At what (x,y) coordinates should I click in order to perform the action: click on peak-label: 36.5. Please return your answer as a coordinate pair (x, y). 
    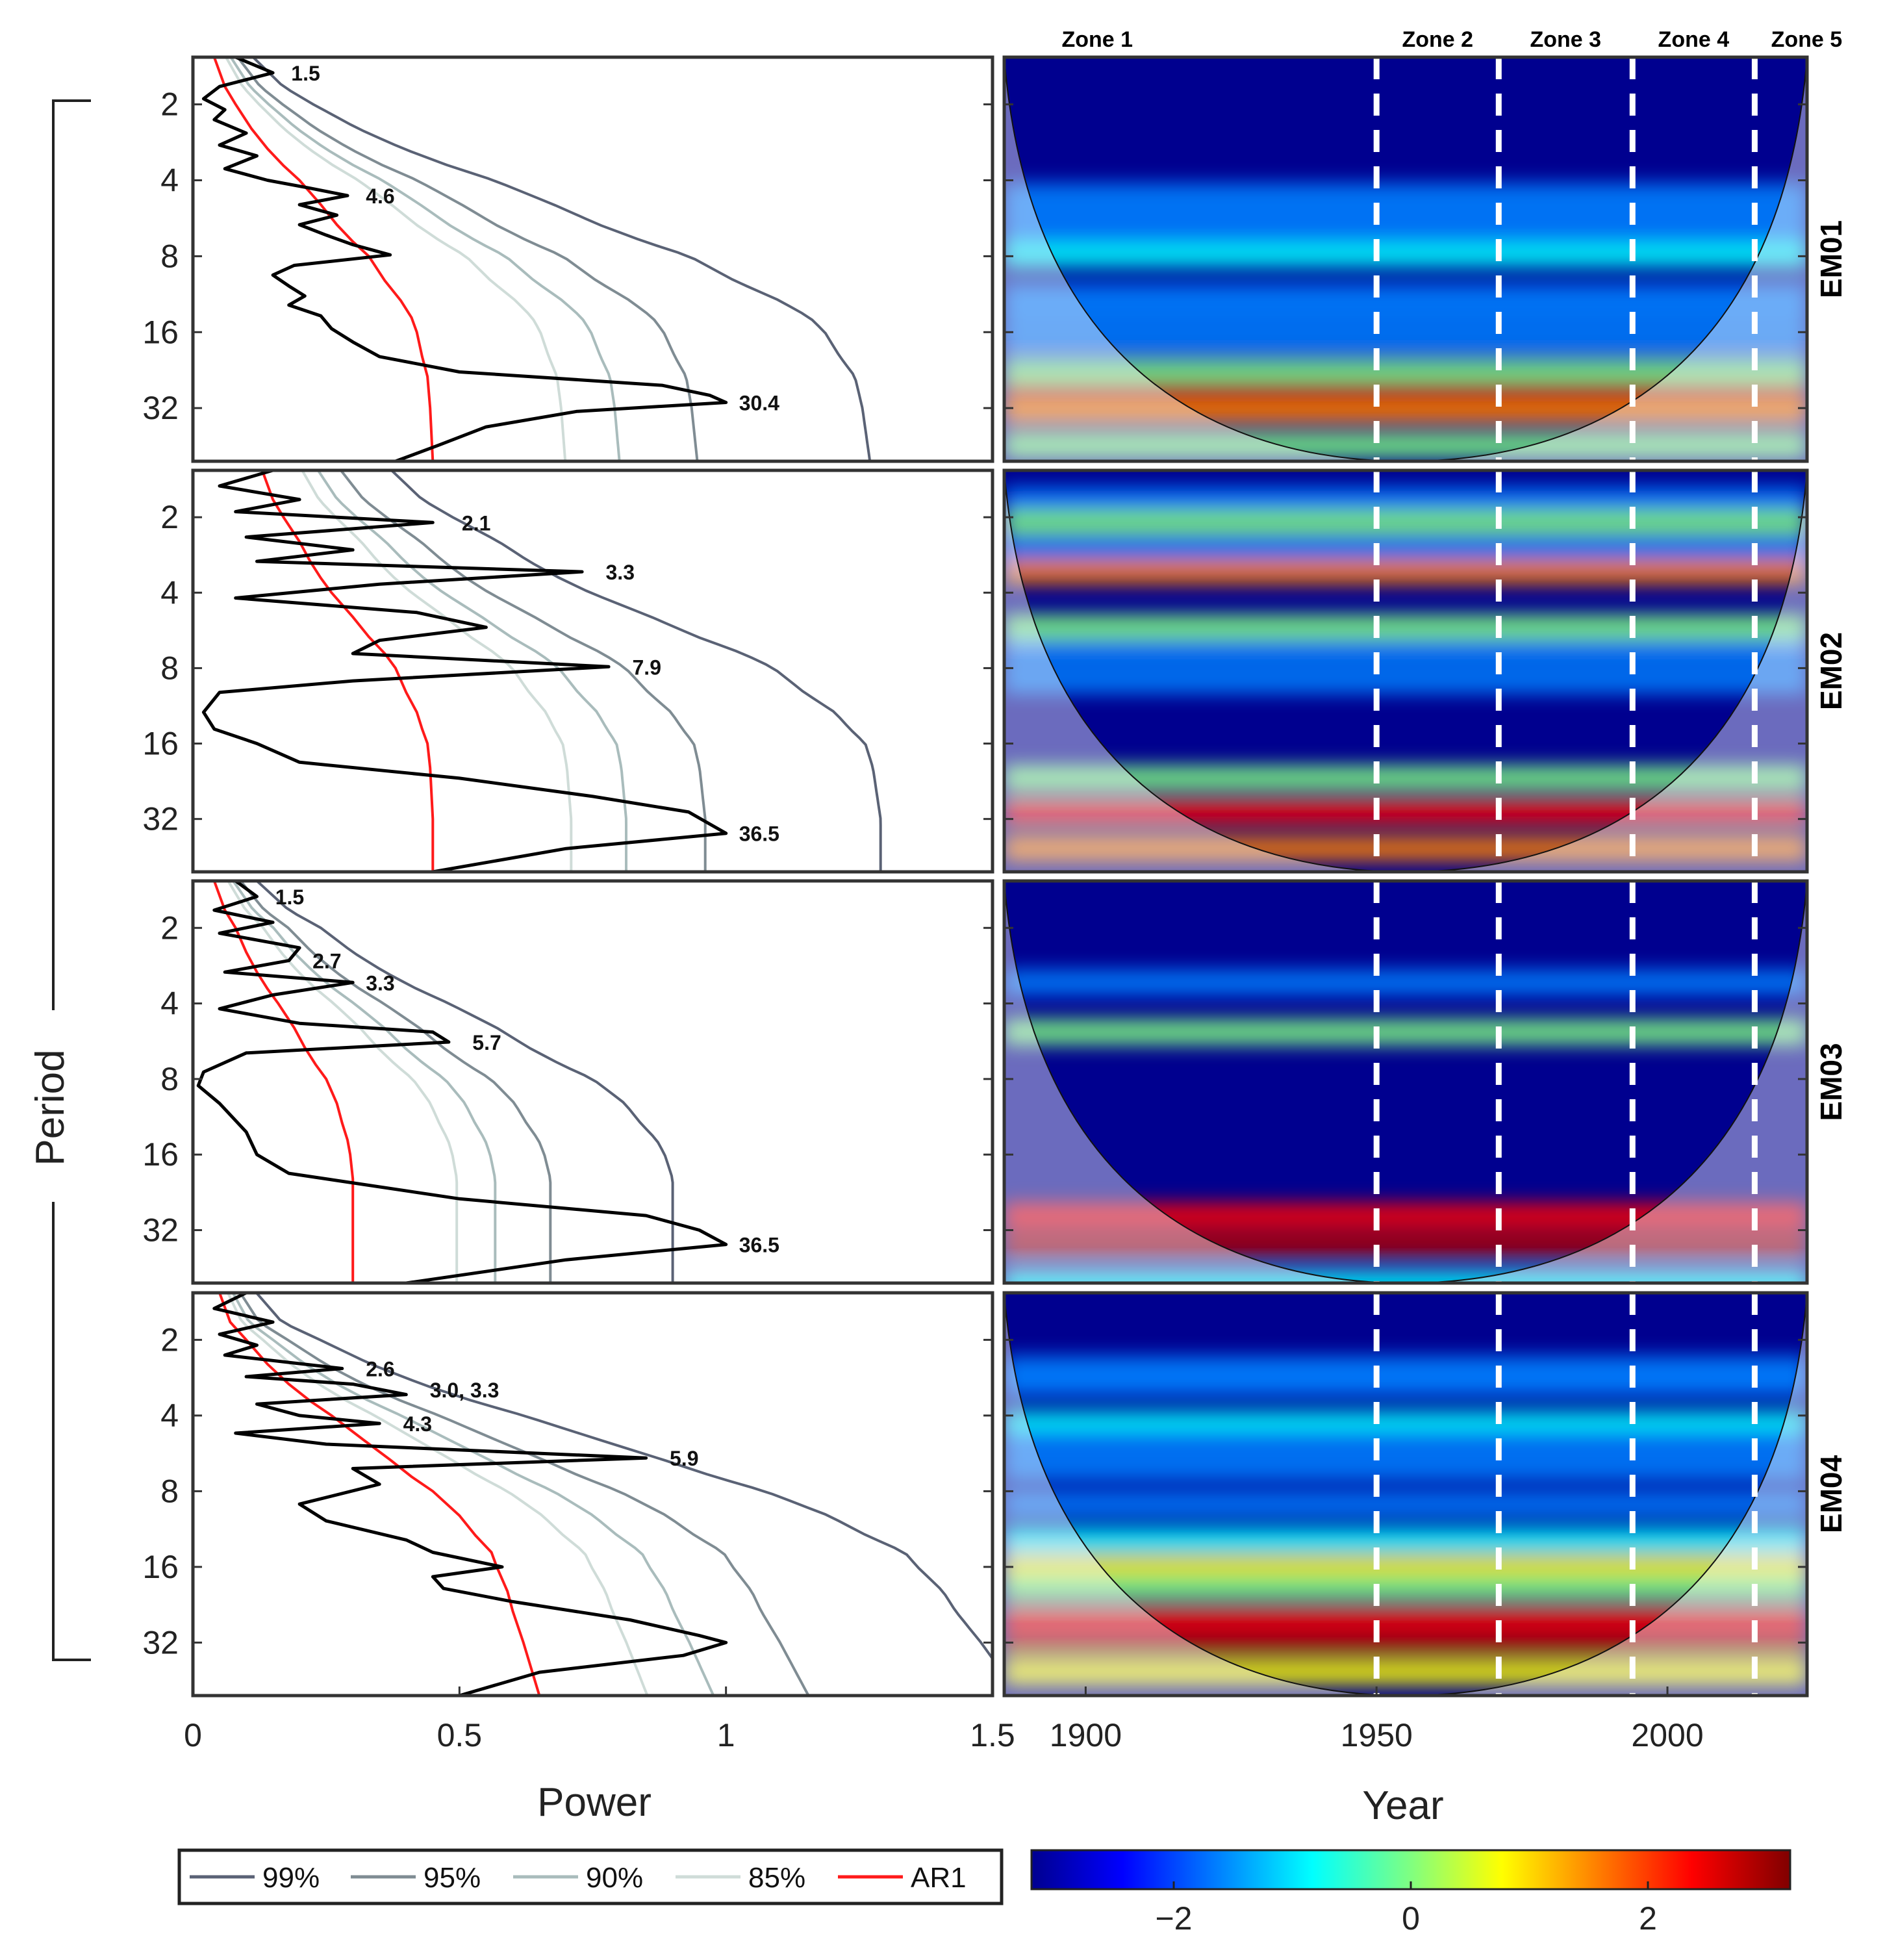
    Looking at the image, I should click on (759, 834).